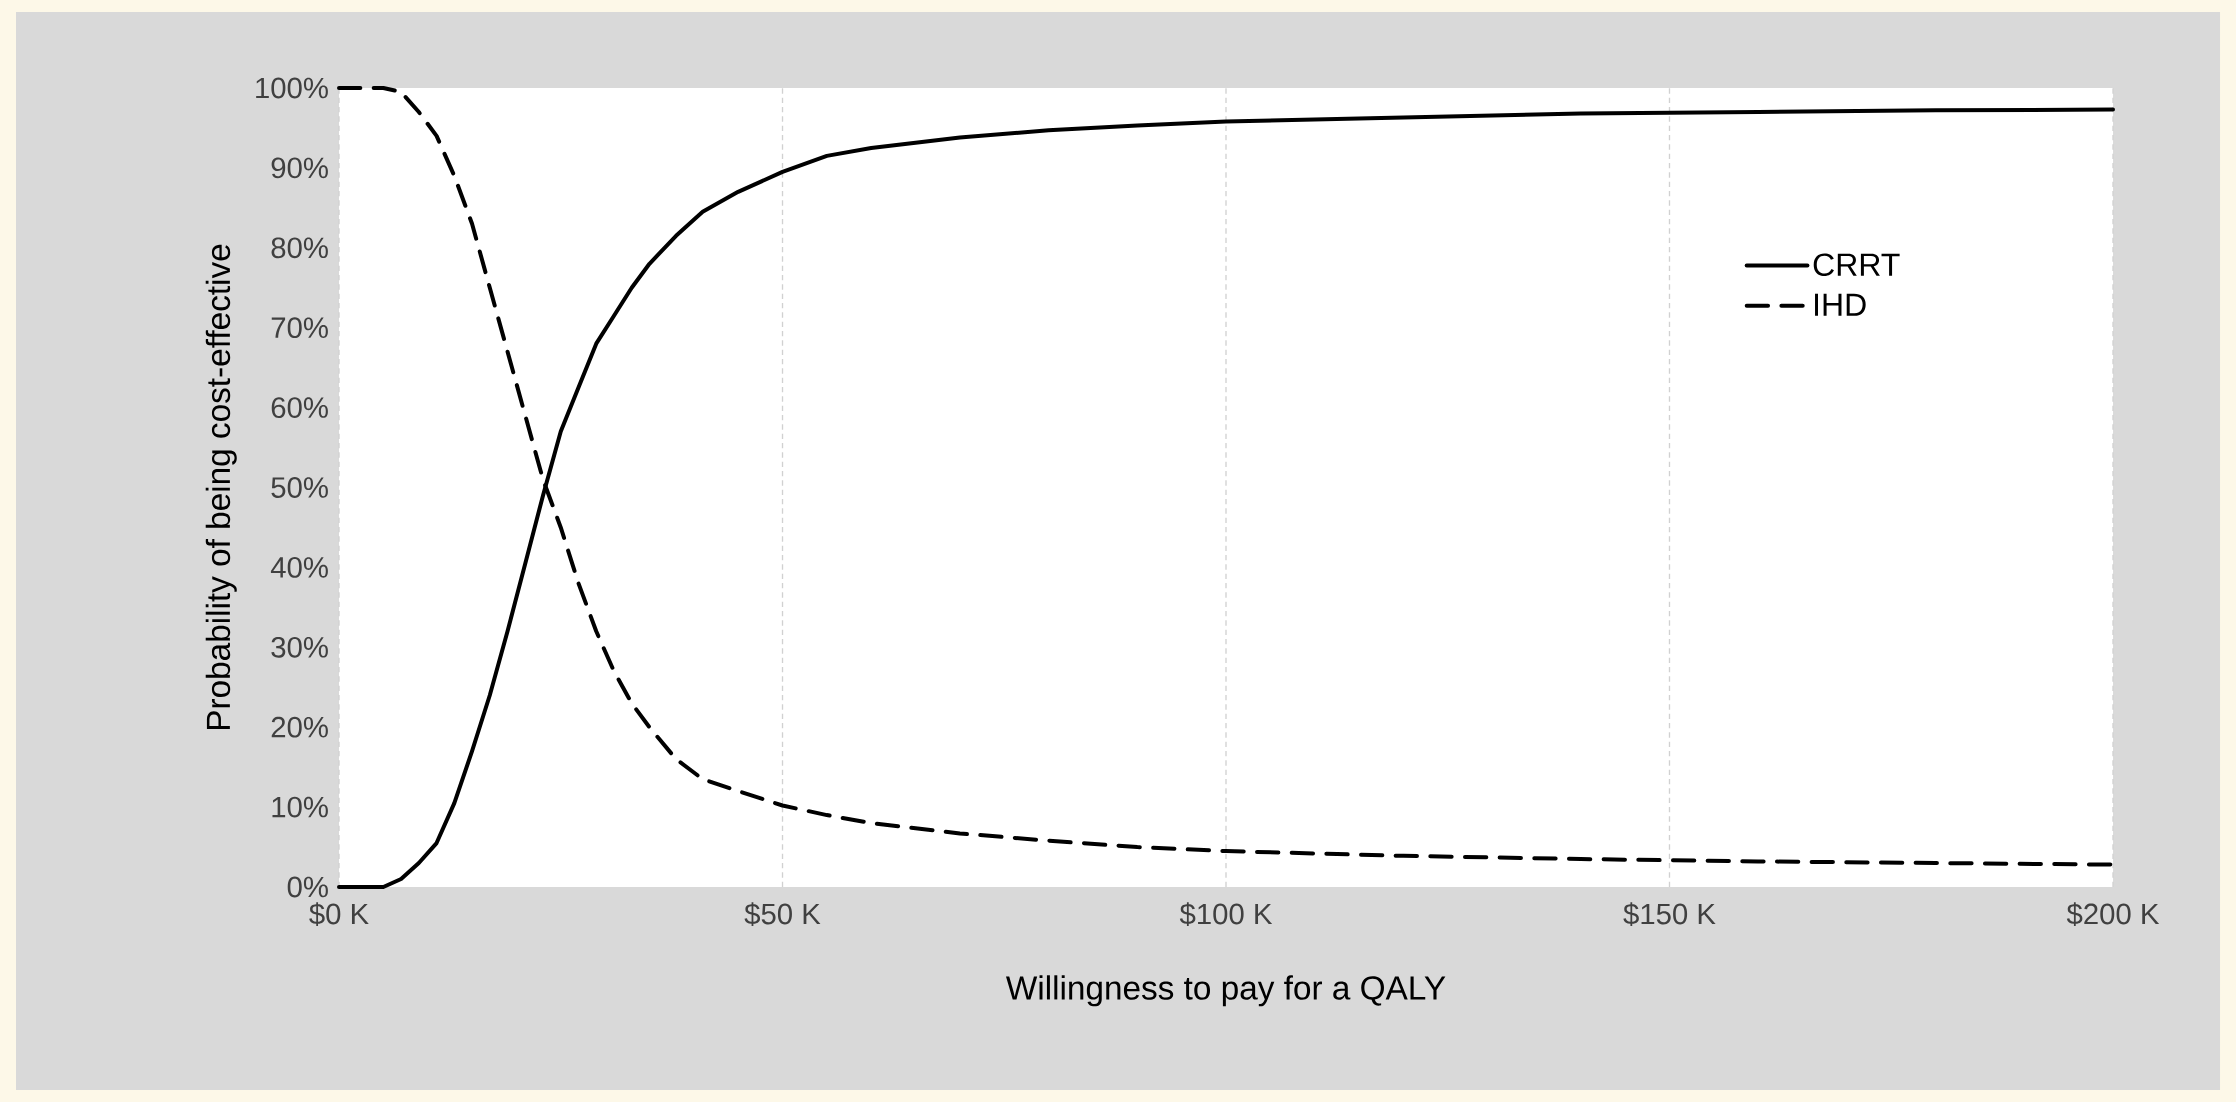  Describe the element at coordinates (1856, 265) in the screenshot. I see `legend-label: CRRT` at that location.